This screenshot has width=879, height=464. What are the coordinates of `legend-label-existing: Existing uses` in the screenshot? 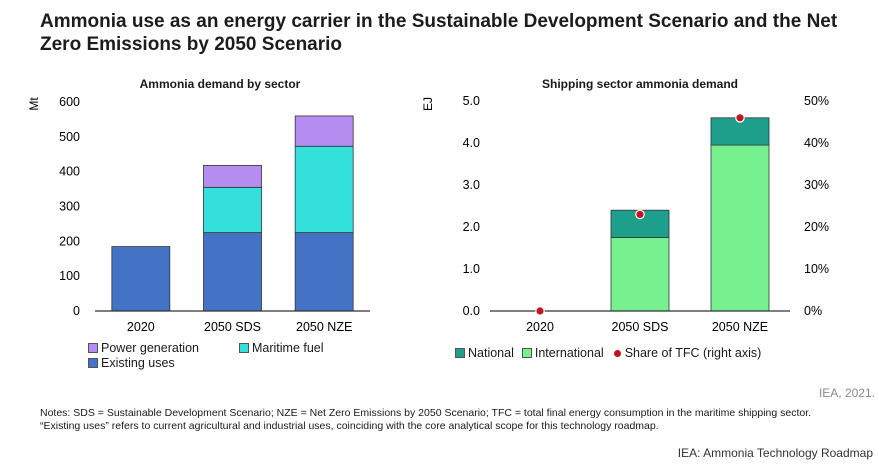 It's located at (138, 363).